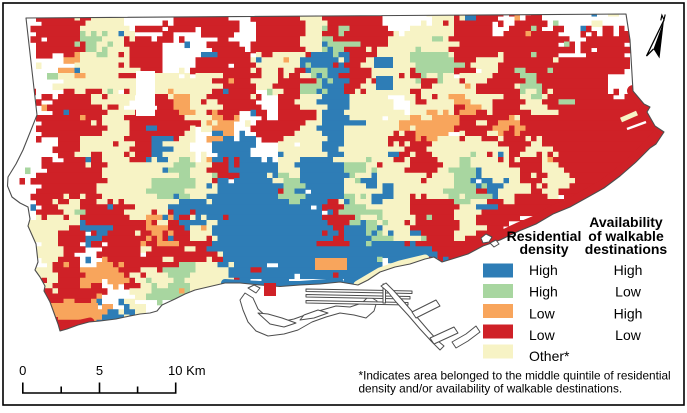 This screenshot has height=413, width=687. What do you see at coordinates (544, 236) in the screenshot?
I see `svg-text: Residential` at bounding box center [544, 236].